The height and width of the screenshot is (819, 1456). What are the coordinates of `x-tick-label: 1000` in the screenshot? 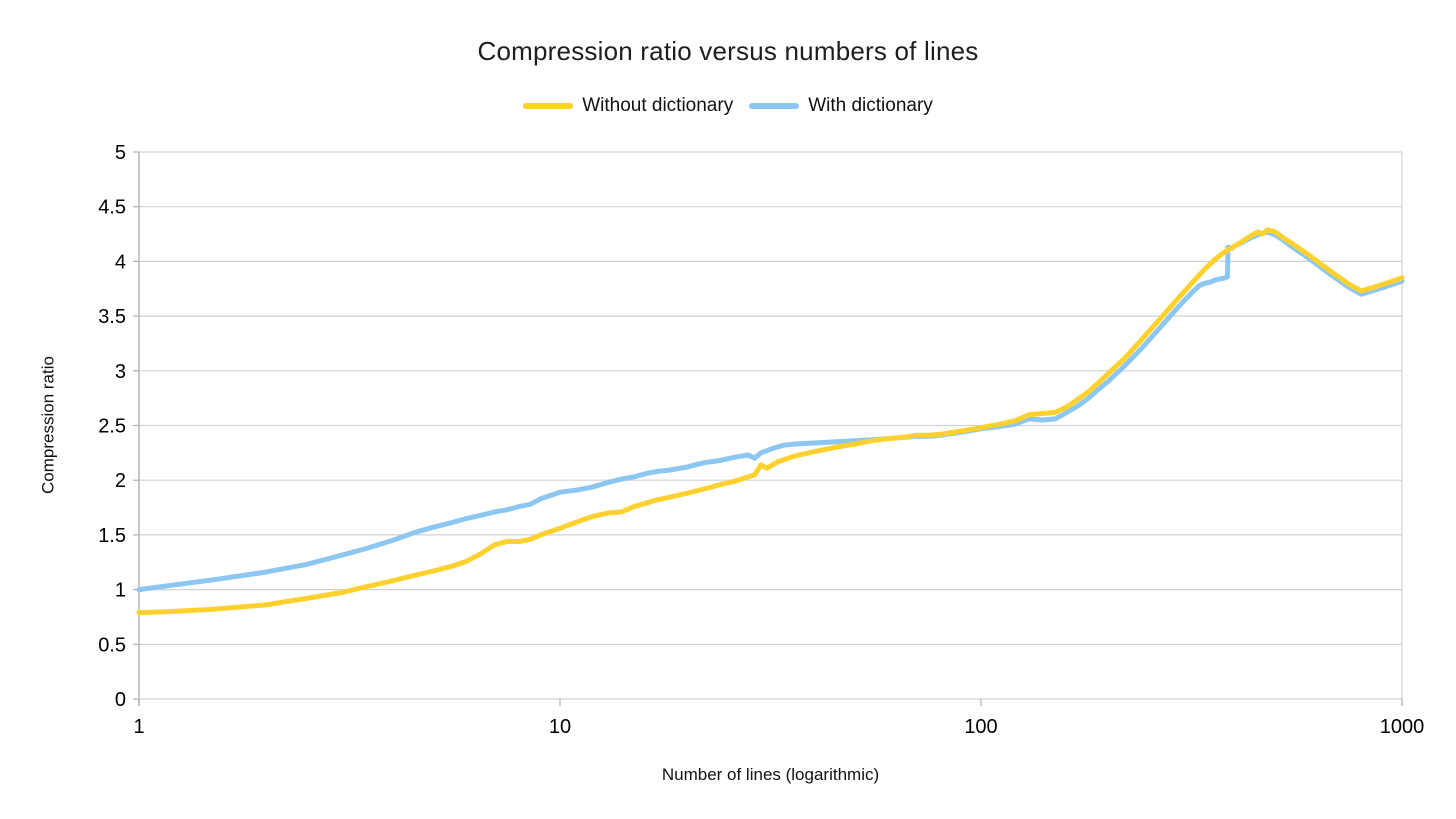 It's located at (1402, 727).